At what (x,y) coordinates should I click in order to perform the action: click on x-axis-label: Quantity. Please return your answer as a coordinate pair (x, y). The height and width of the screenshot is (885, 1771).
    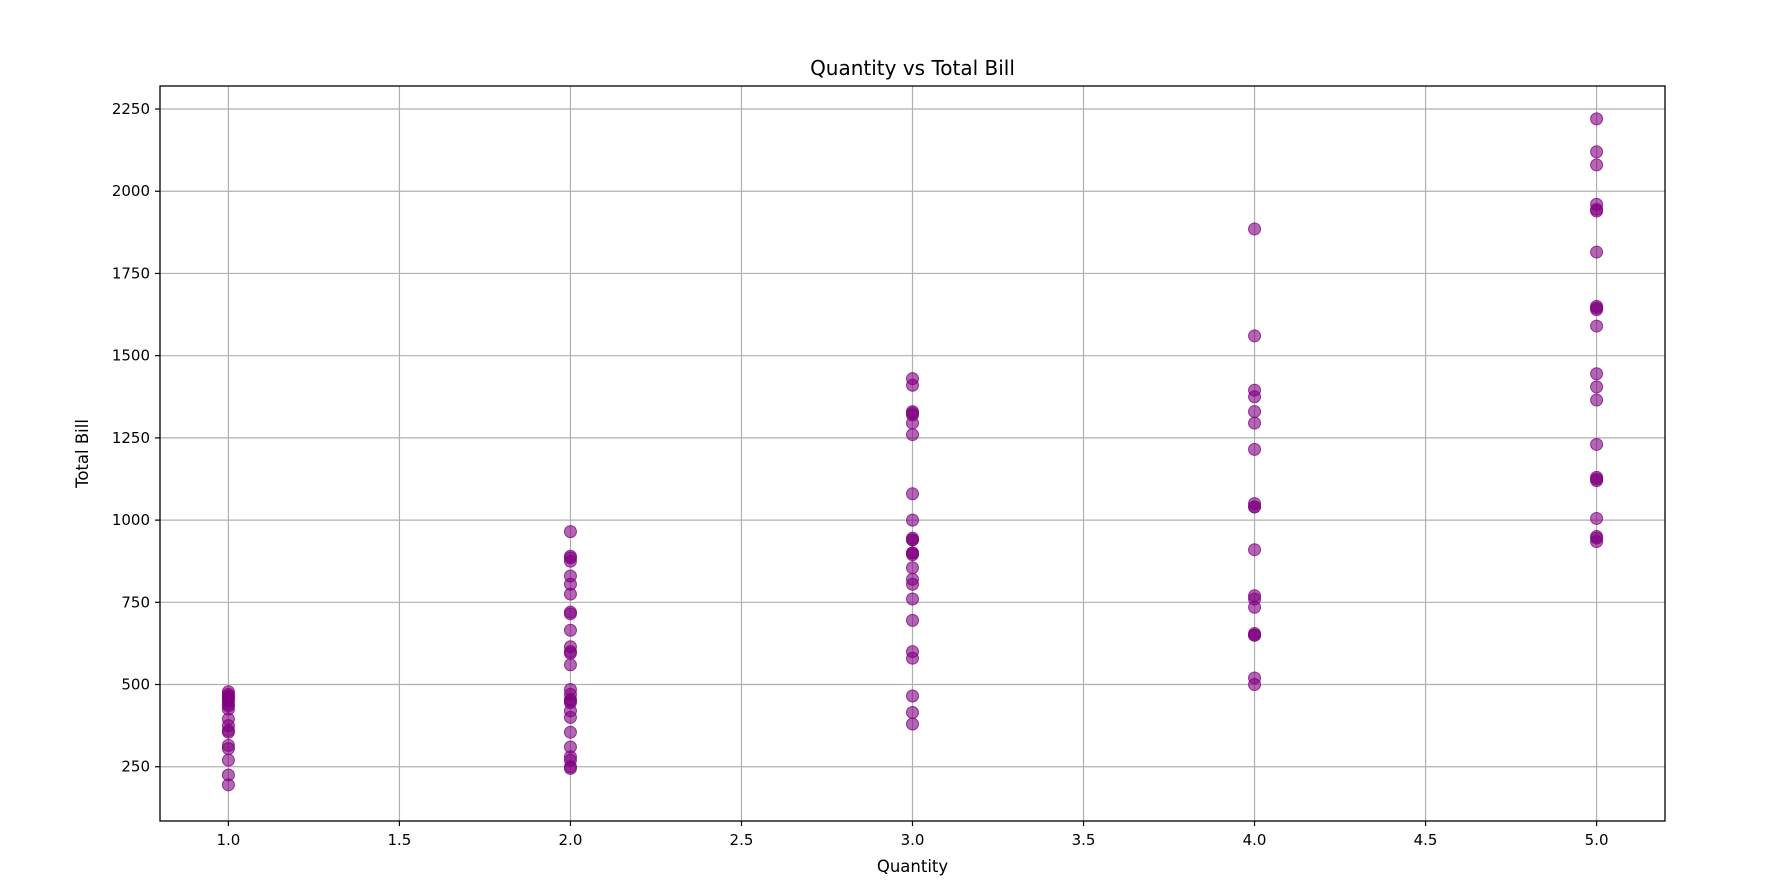
    Looking at the image, I should click on (913, 866).